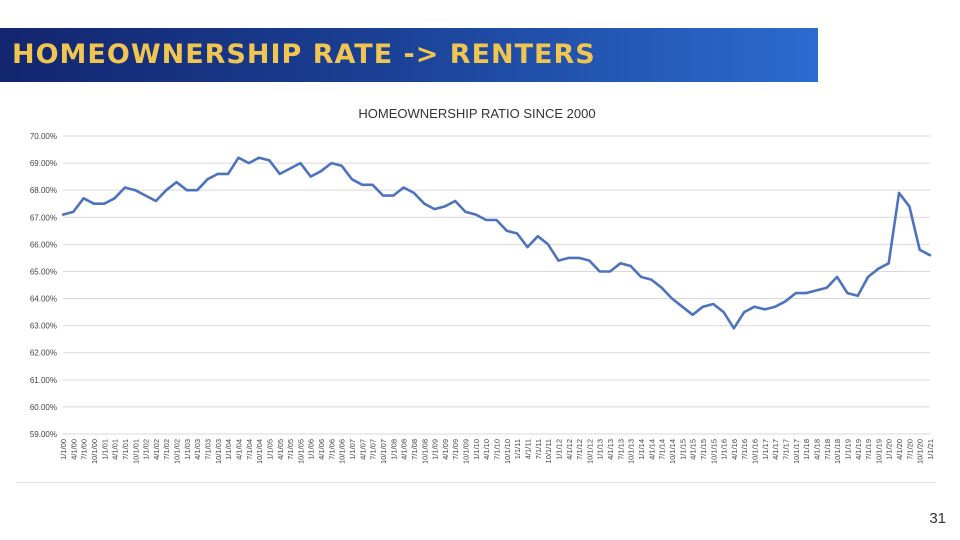 This screenshot has width=960, height=540. Describe the element at coordinates (43, 271) in the screenshot. I see `y-tick-label: 65.00%` at that location.